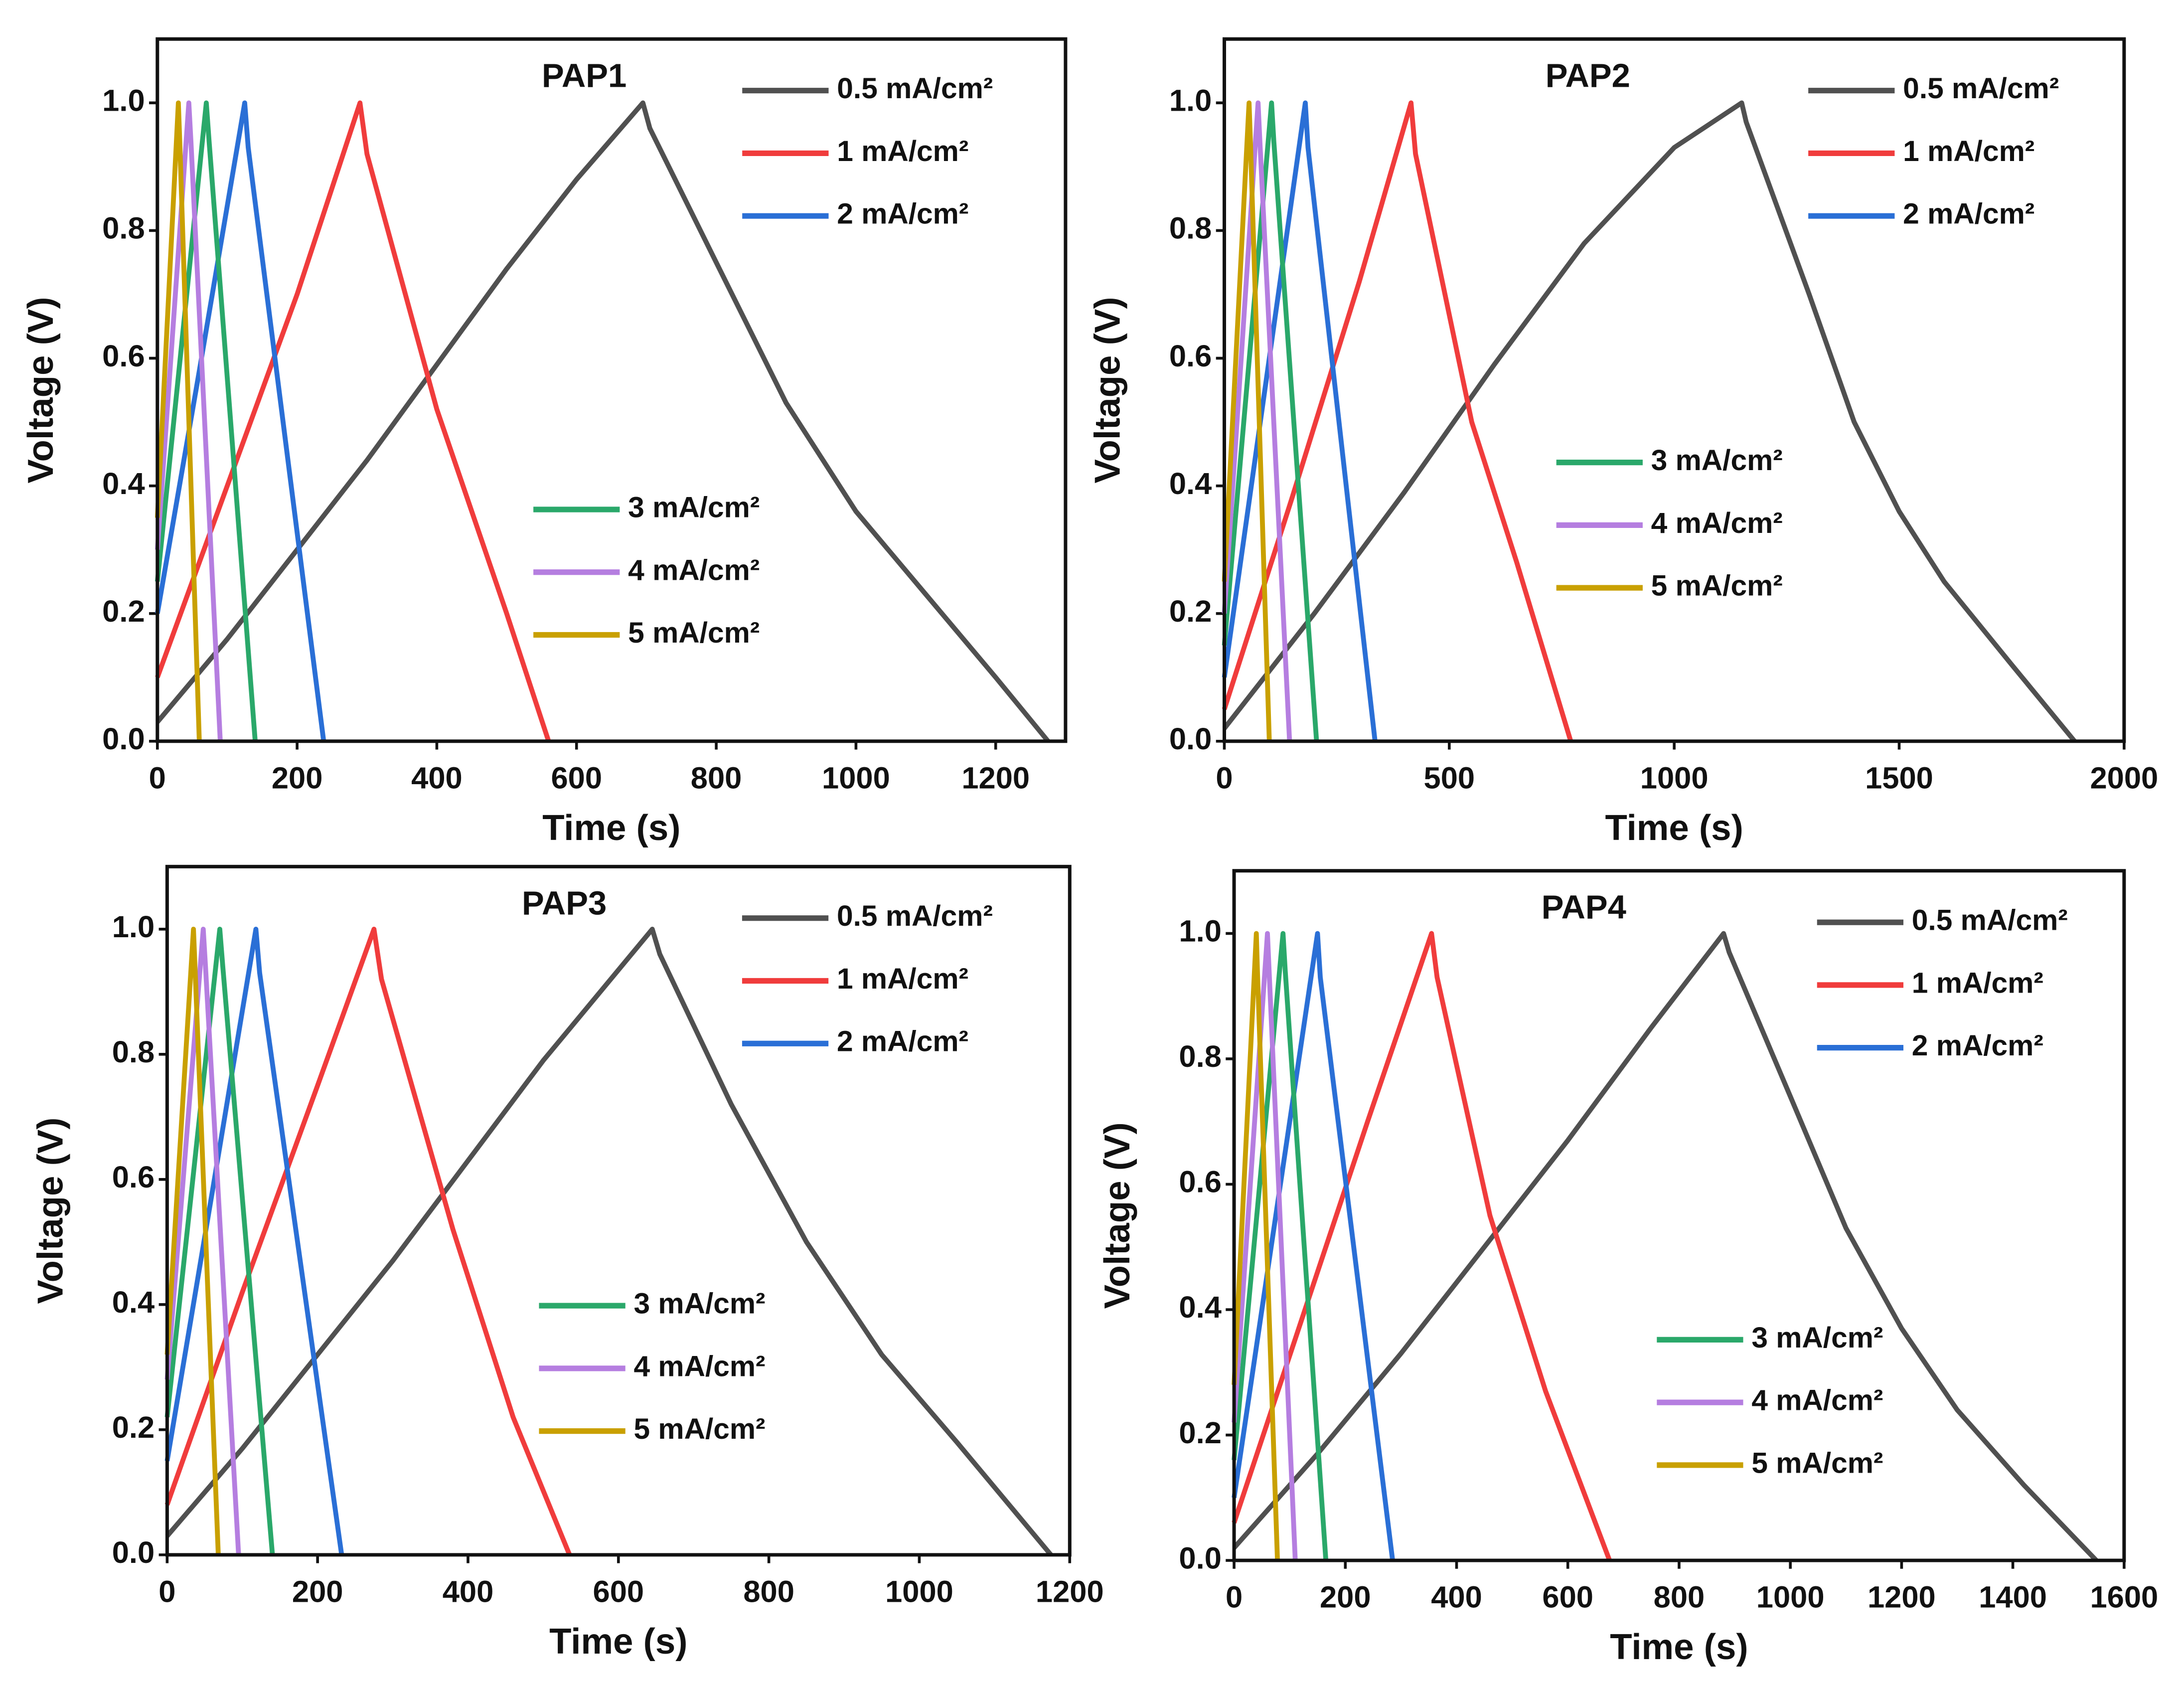 The height and width of the screenshot is (1690, 2184). I want to click on chart-title: PAP1, so click(584, 75).